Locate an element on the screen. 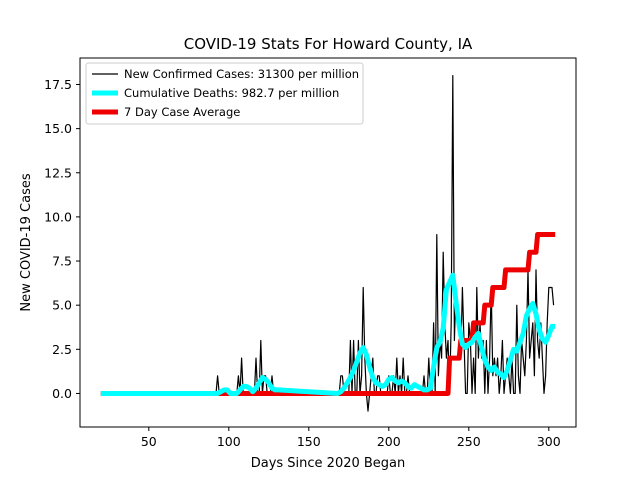  y-tick-label: 15.0 is located at coordinates (58, 128).